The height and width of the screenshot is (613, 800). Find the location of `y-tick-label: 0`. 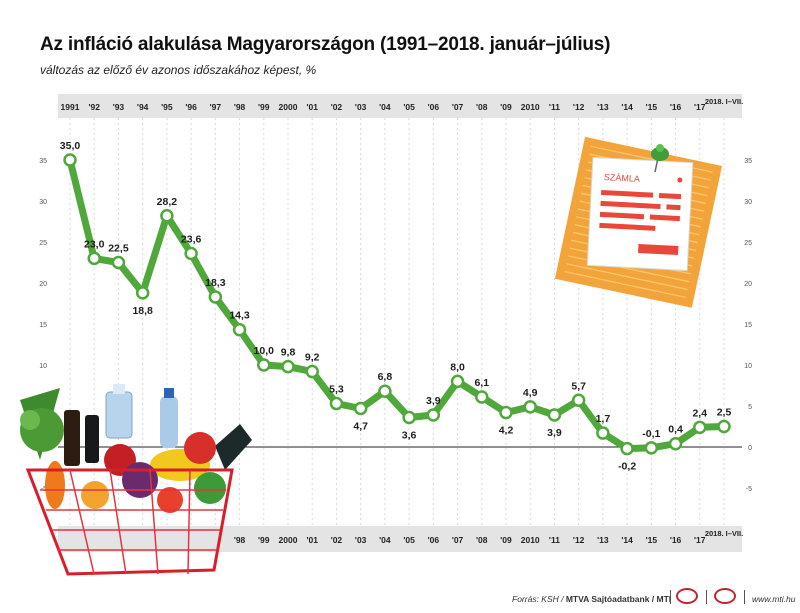

y-tick-label: 0 is located at coordinates (750, 448).